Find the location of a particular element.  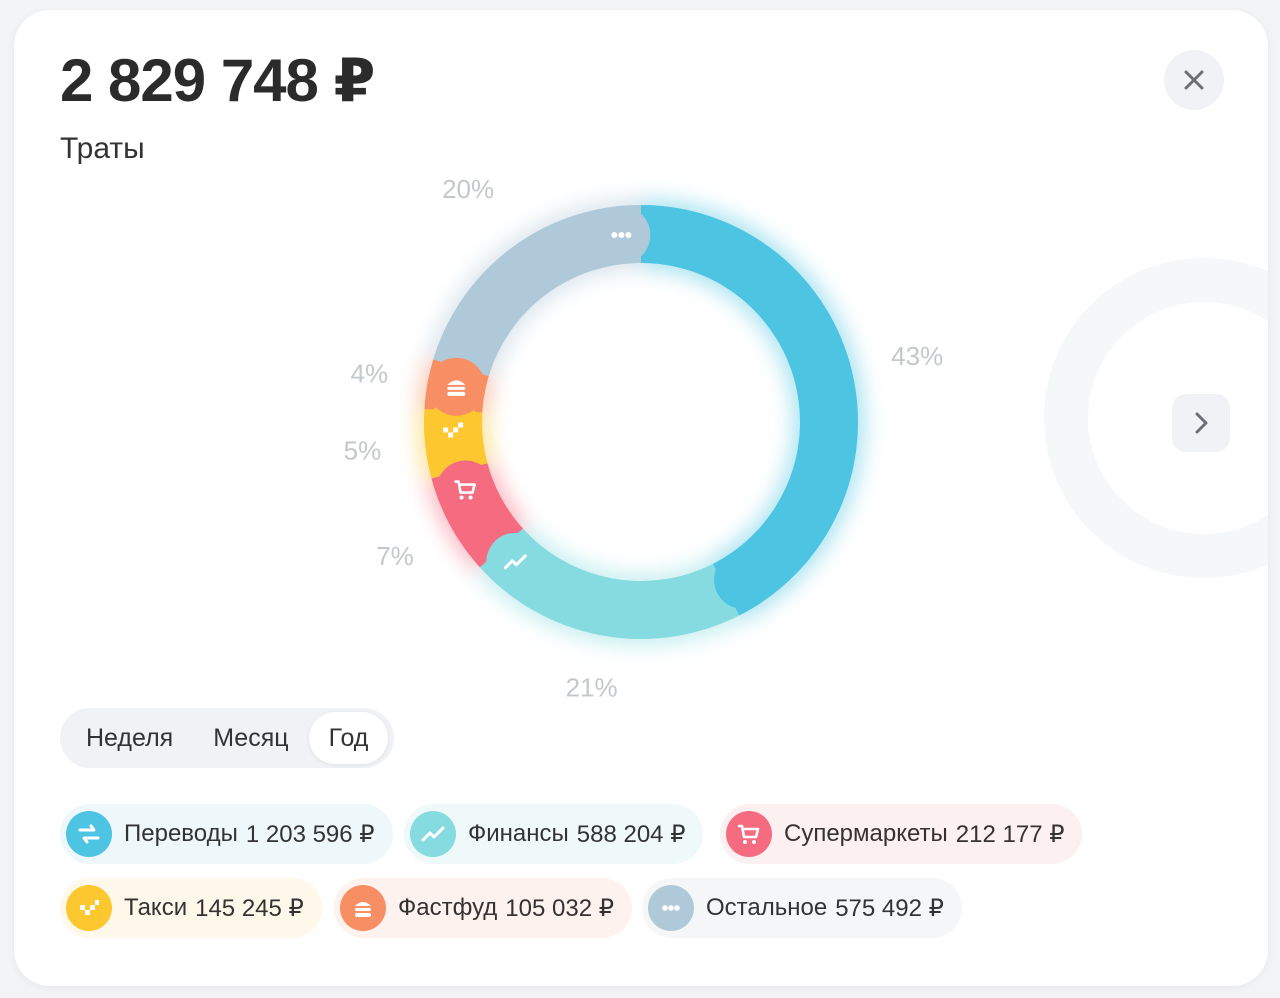

percent-label: 20% is located at coordinates (468, 189).